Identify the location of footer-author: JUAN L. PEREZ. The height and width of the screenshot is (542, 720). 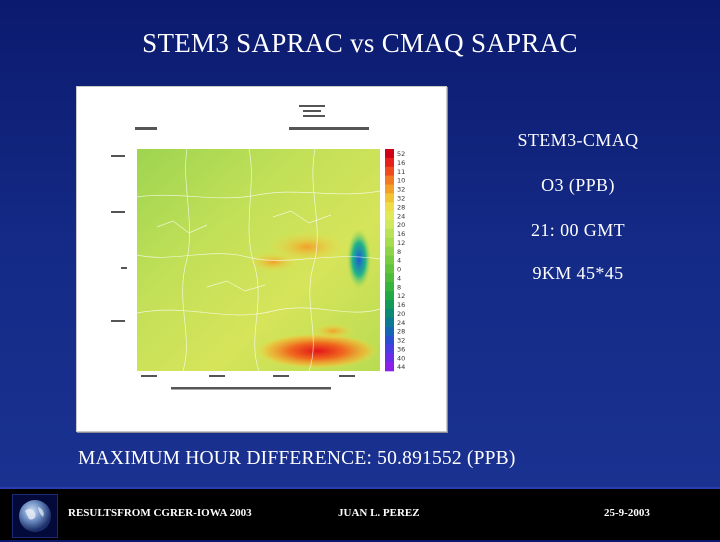
(379, 513).